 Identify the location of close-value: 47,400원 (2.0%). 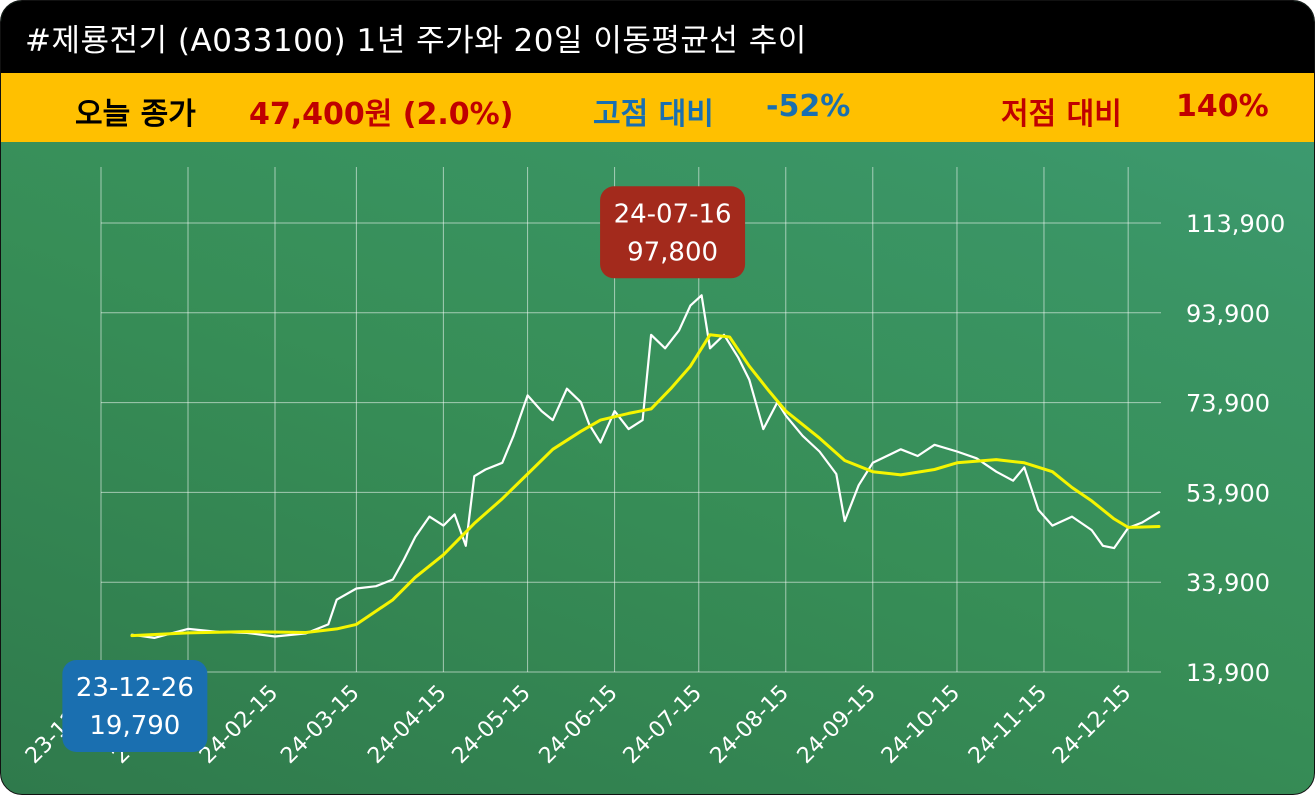
(381, 114).